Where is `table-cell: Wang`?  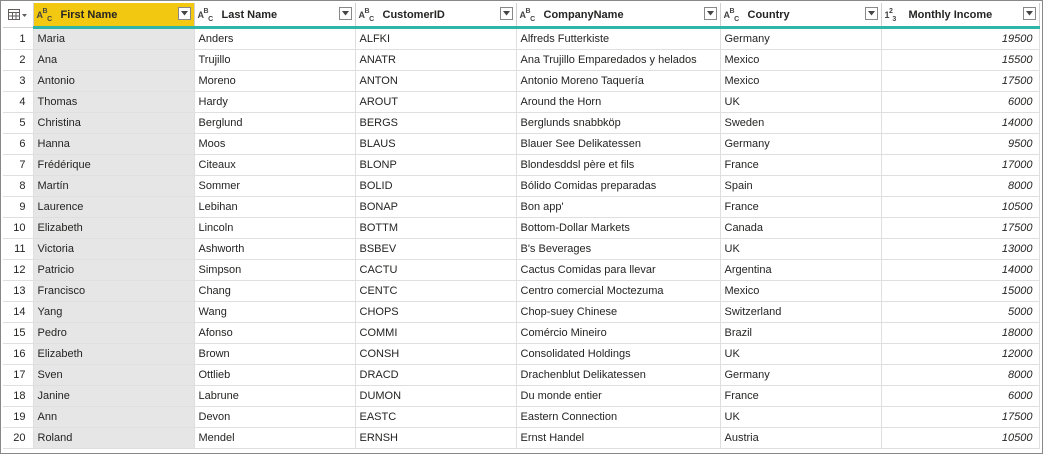 table-cell: Wang is located at coordinates (275, 312).